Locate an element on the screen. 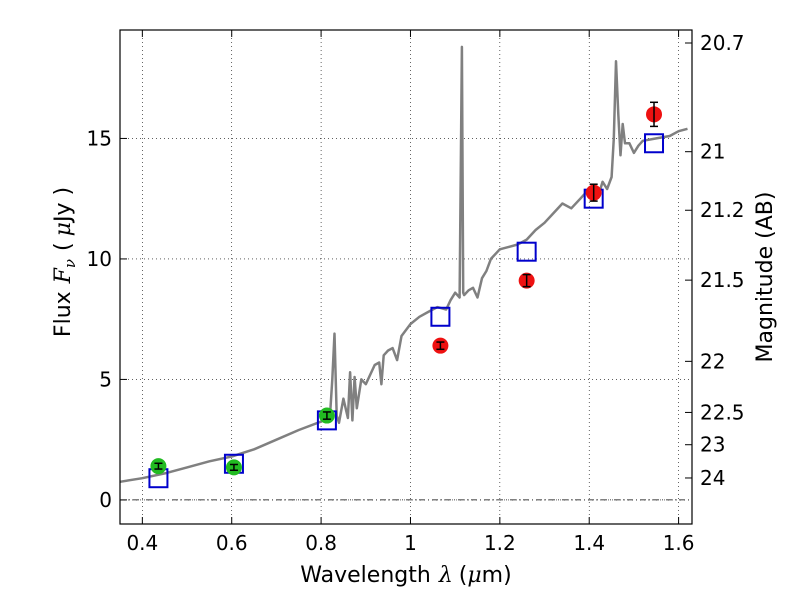 The image size is (800, 600). x-tick-label: 0.4 is located at coordinates (142, 543).